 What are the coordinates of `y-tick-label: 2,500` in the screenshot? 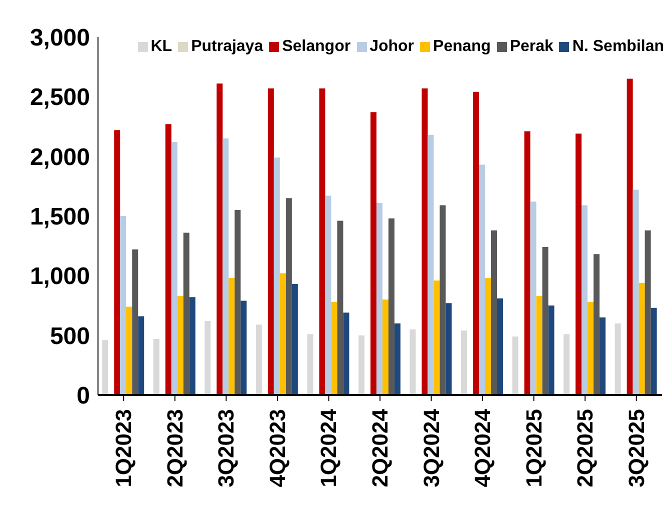 It's located at (60, 98).